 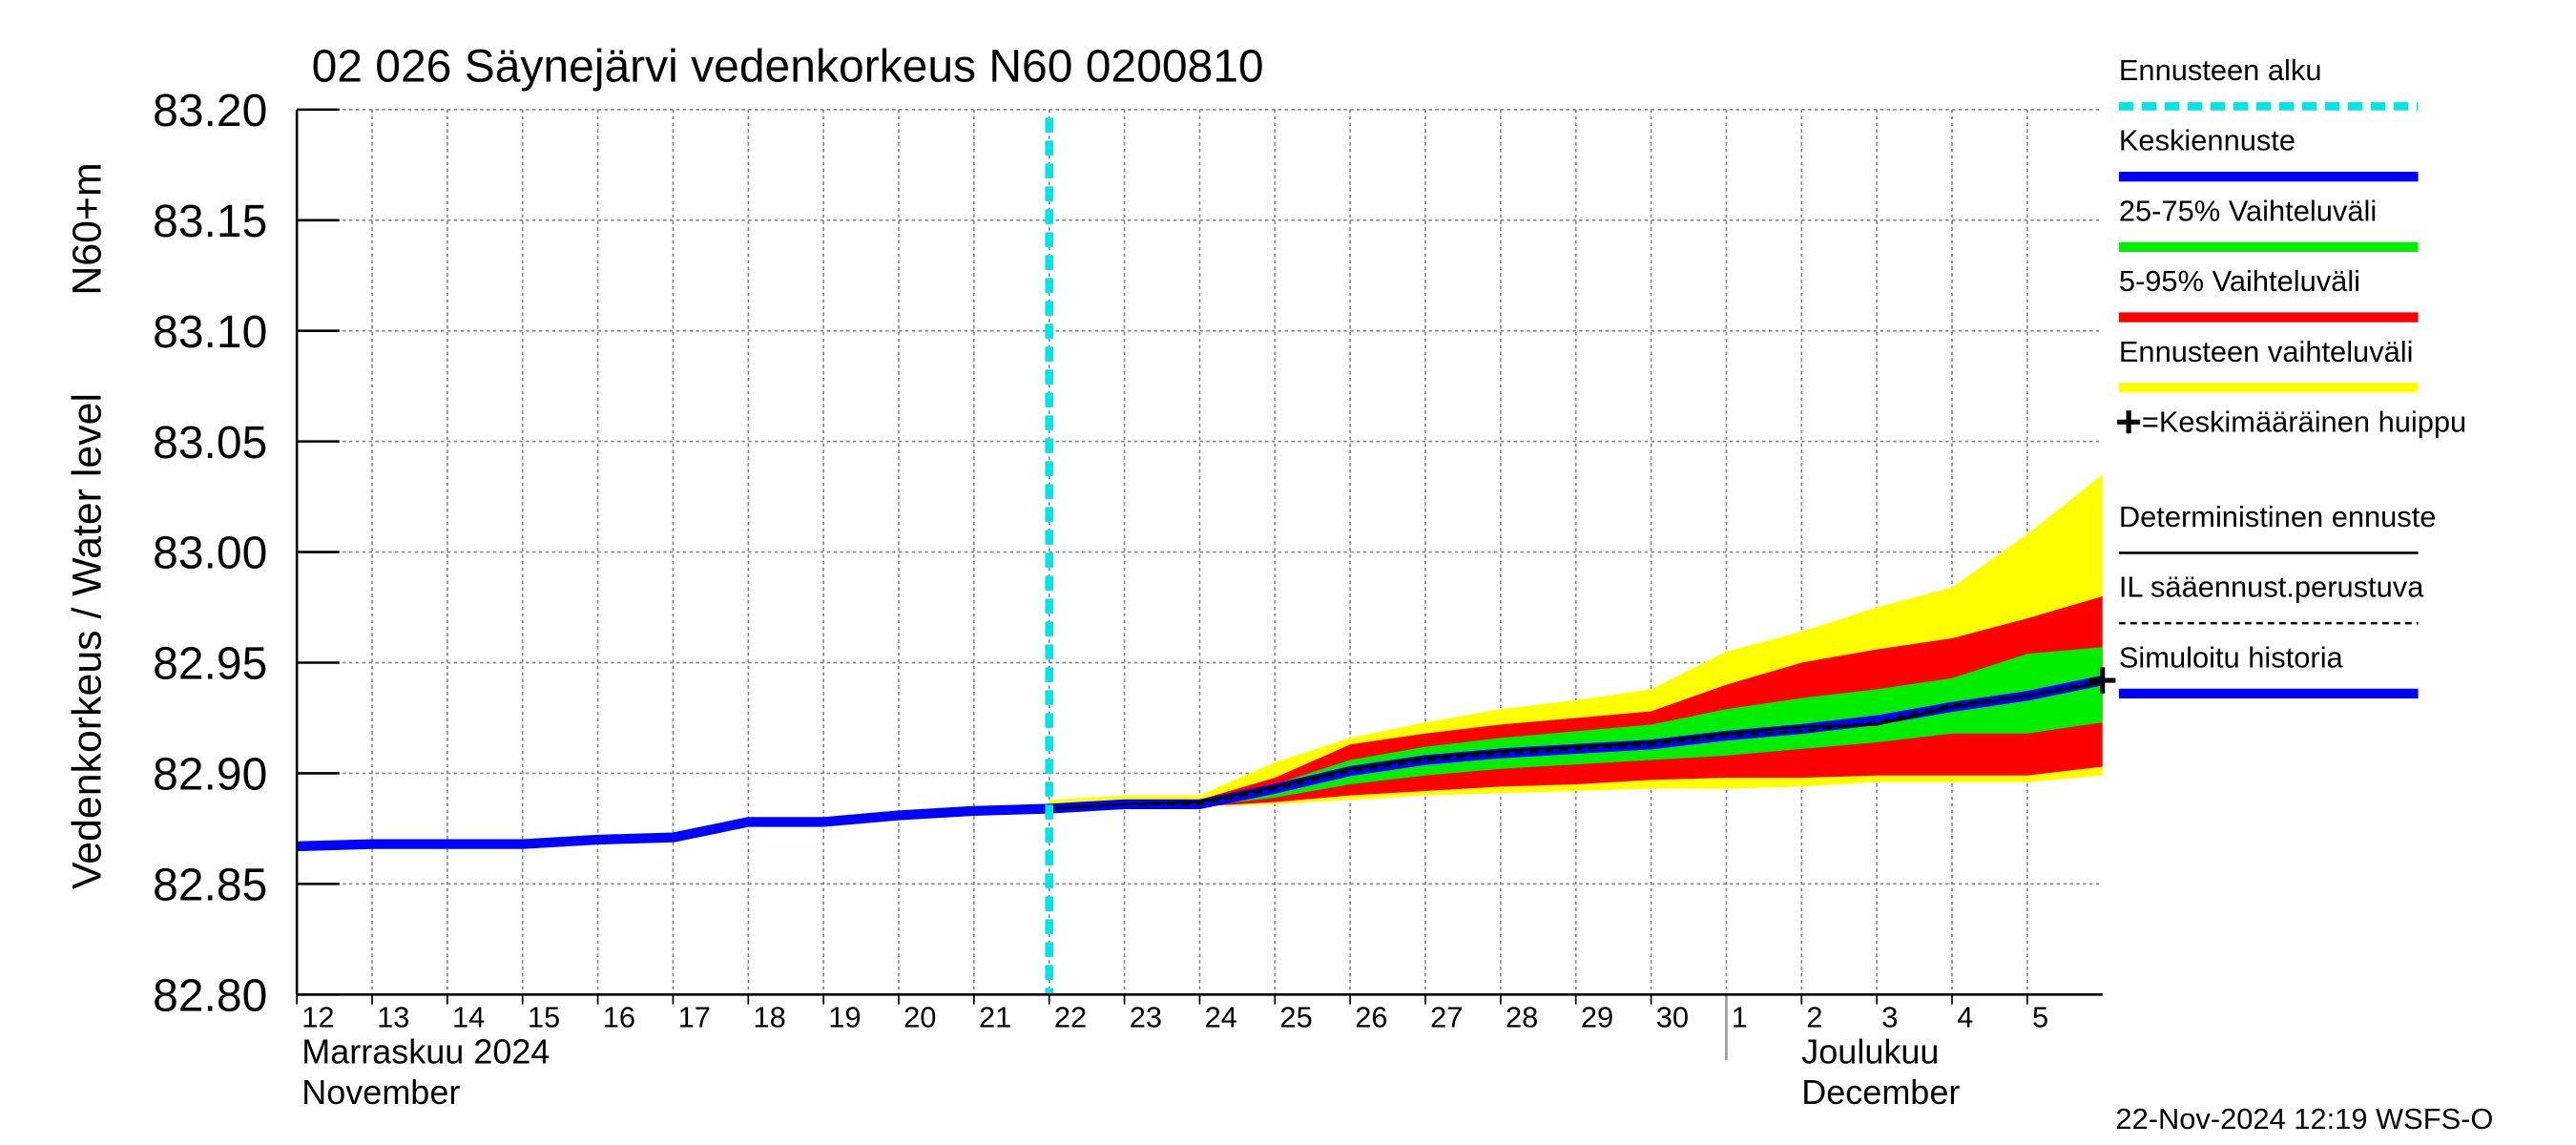 What do you see at coordinates (2278, 516) in the screenshot?
I see `legend-label: Deterministinen ennuste` at bounding box center [2278, 516].